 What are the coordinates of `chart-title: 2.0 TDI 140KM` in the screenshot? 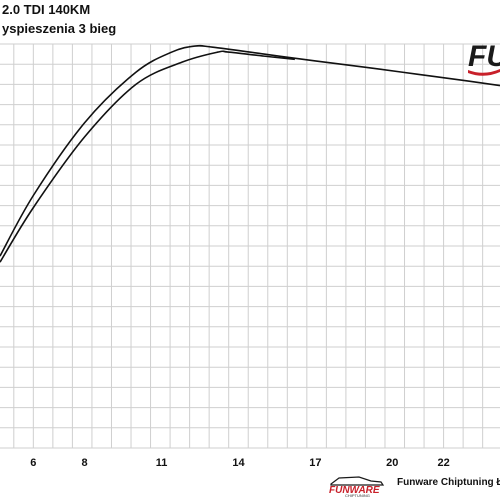 It's located at (46, 9).